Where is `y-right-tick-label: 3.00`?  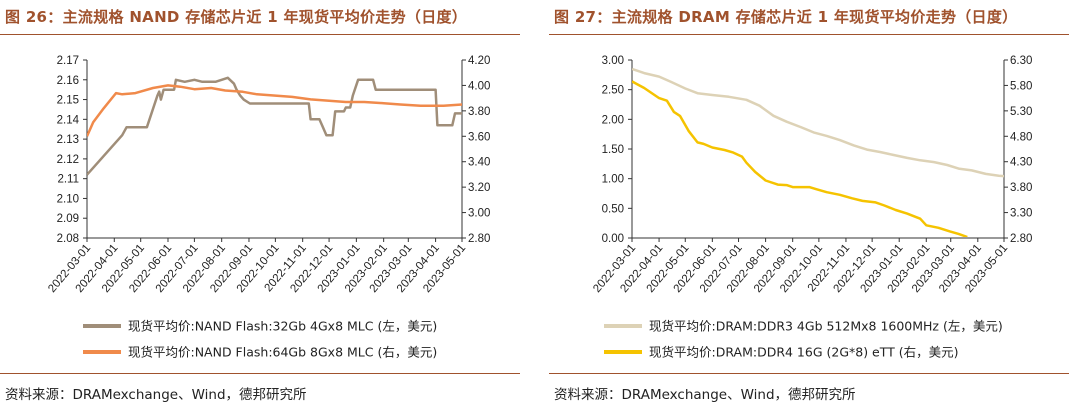
y-right-tick-label: 3.00 is located at coordinates (479, 214).